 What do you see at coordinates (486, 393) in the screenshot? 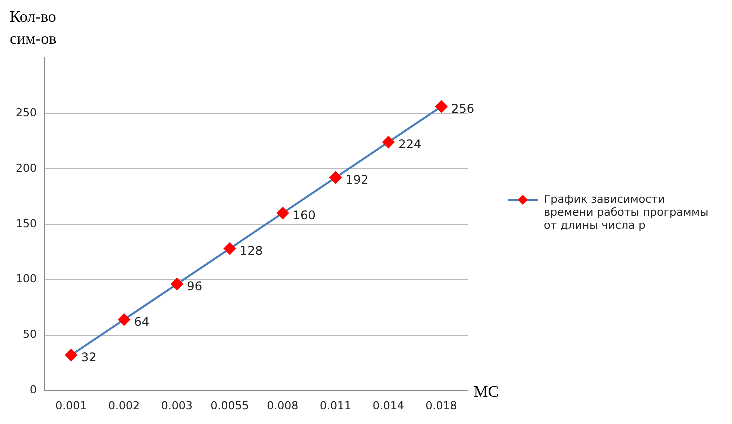
I see `x-axis-title: МС` at bounding box center [486, 393].